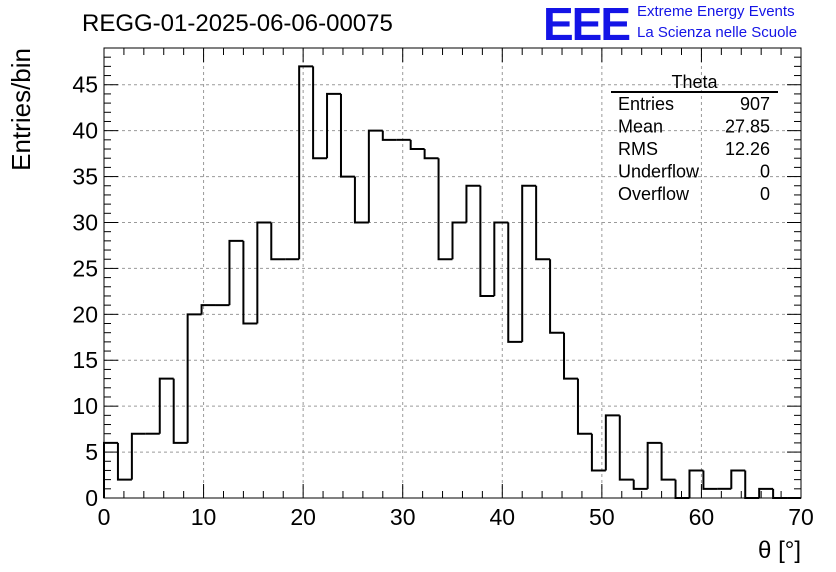  I want to click on stats-label: Entries, so click(646, 104).